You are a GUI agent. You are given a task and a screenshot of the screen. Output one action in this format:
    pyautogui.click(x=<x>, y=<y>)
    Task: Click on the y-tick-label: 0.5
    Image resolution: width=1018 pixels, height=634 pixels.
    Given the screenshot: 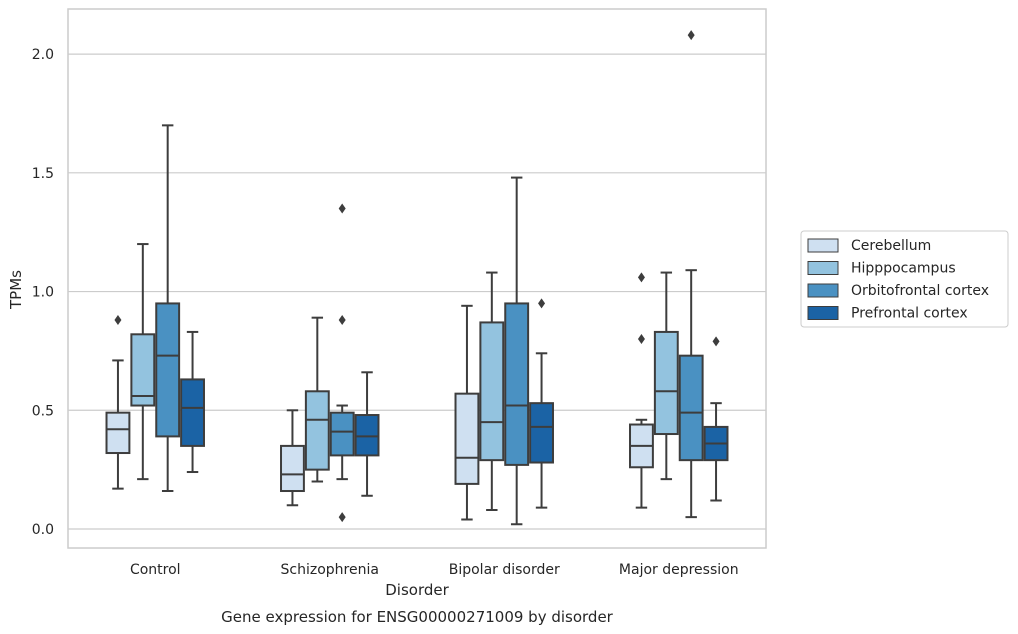 What is the action you would take?
    pyautogui.click(x=43, y=411)
    